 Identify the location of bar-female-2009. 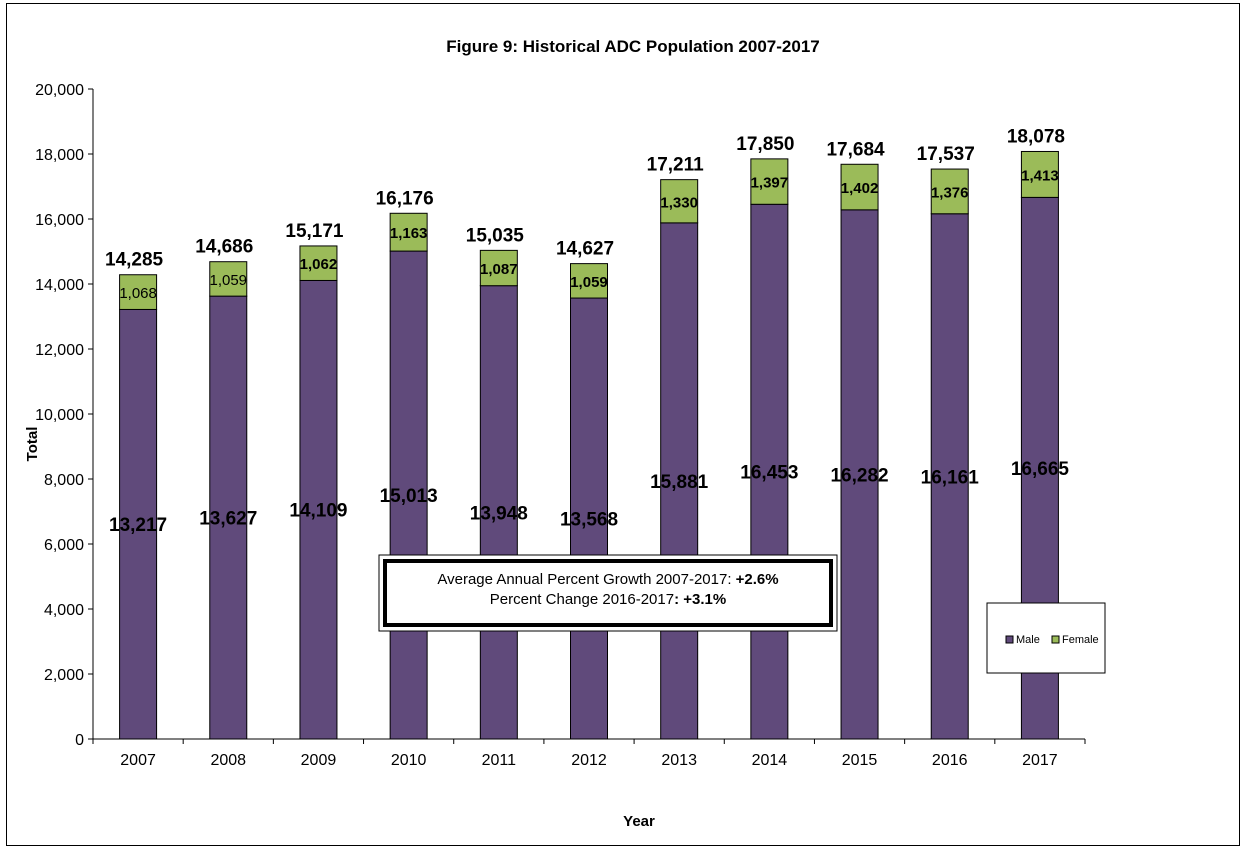
(318, 263).